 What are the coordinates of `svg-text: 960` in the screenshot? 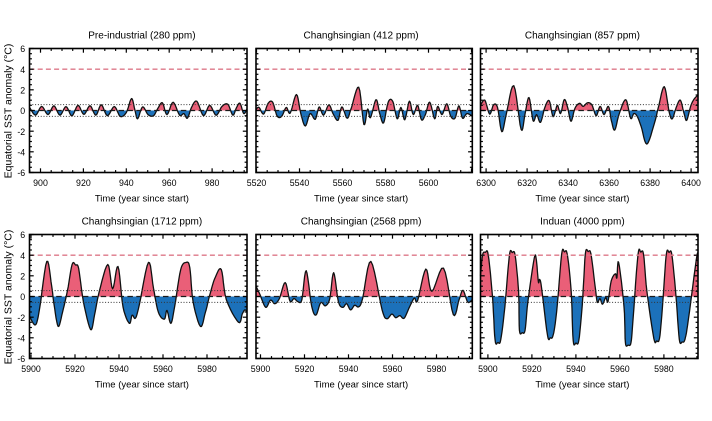 It's located at (169, 183).